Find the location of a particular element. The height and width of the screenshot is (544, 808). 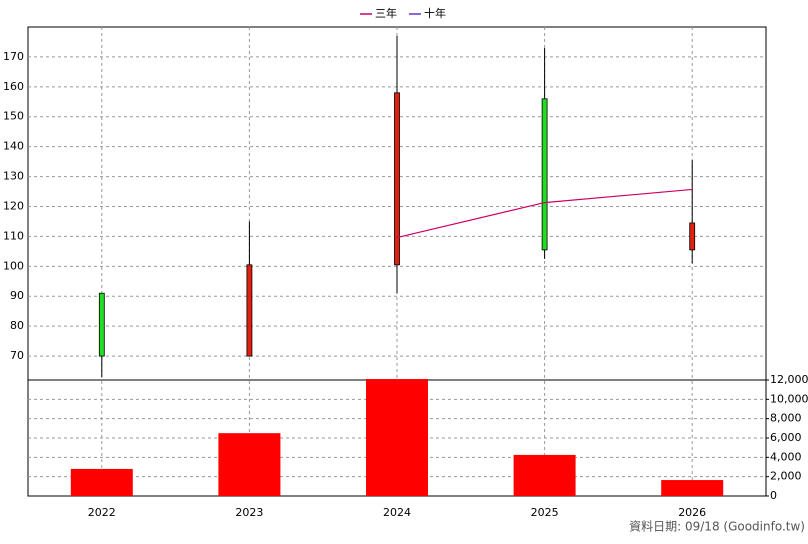

legend-label: 十年 is located at coordinates (435, 13).